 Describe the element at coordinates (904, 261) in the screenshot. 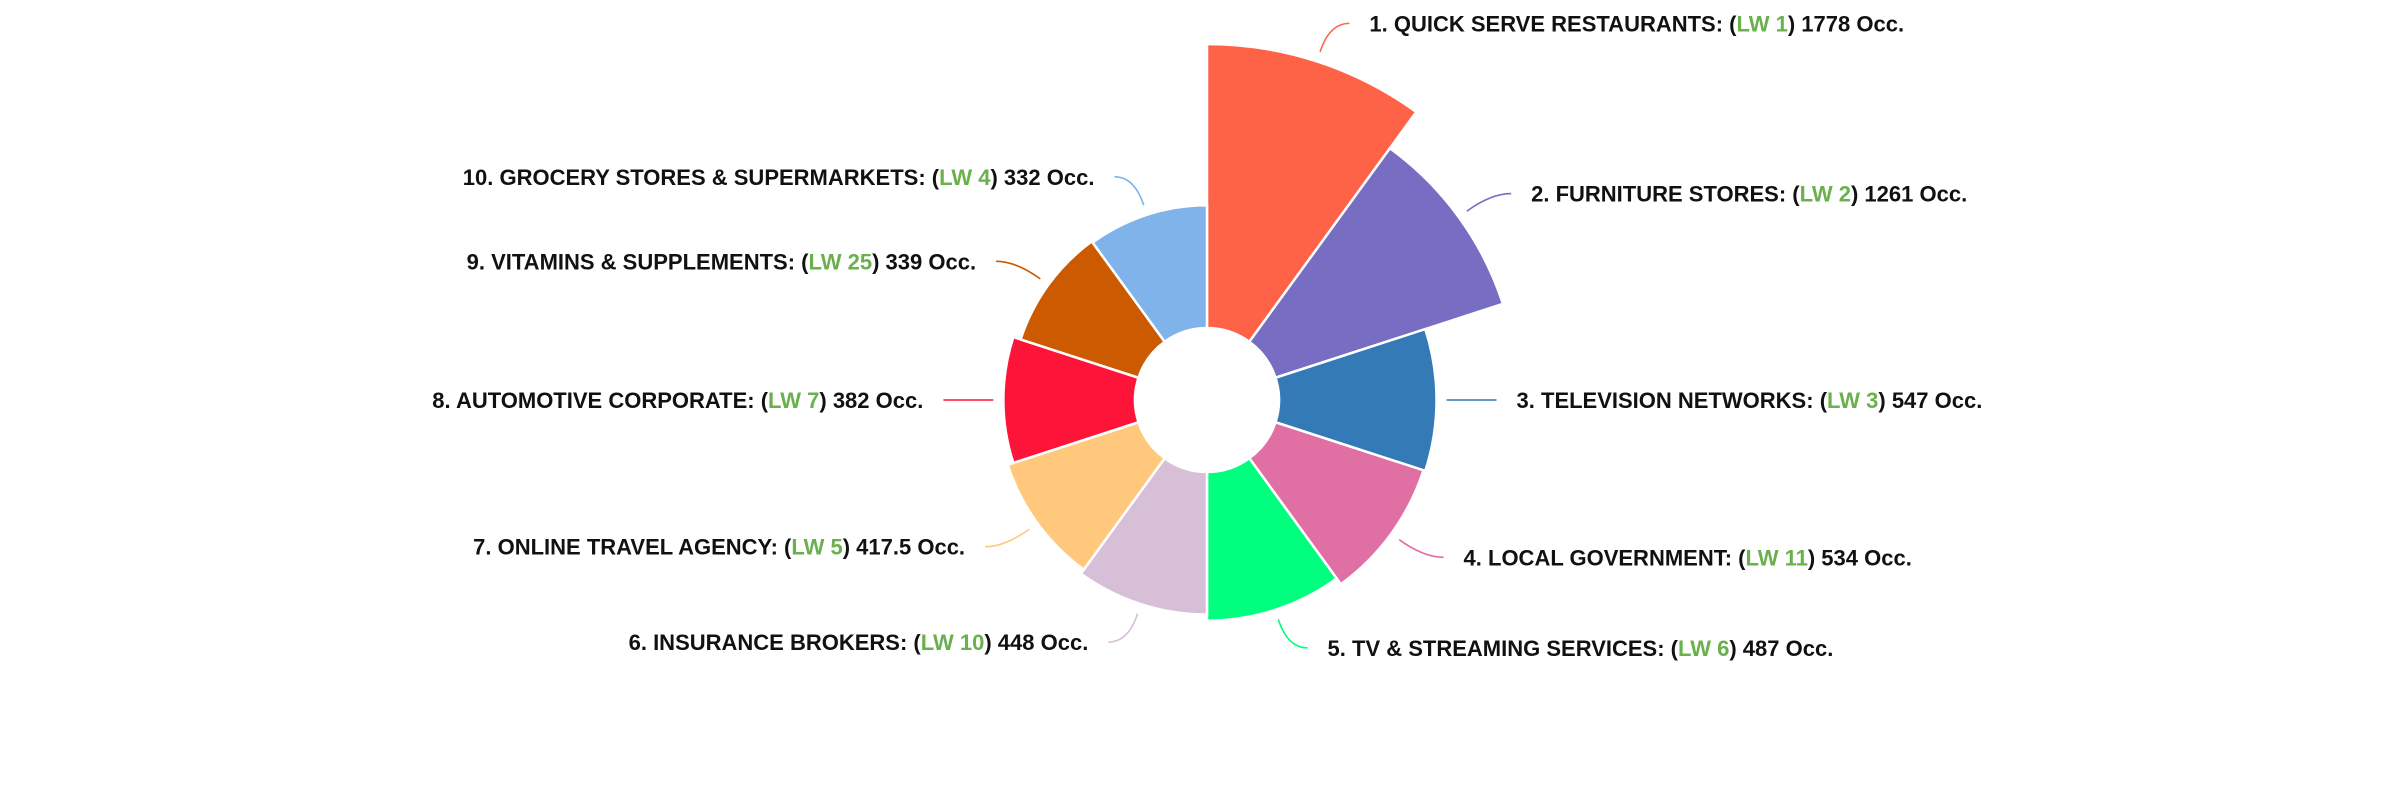

I see `label-value: 339` at that location.